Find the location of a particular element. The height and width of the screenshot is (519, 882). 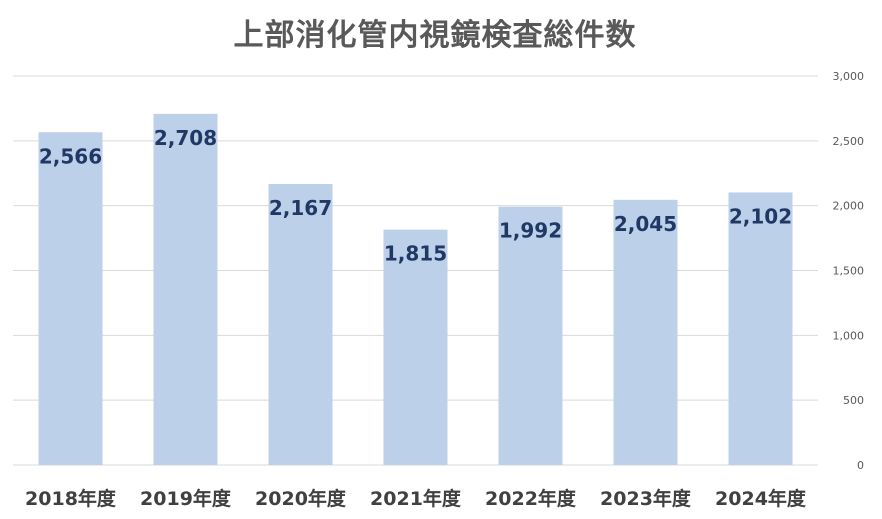

data-label: 1,815 is located at coordinates (415, 254).